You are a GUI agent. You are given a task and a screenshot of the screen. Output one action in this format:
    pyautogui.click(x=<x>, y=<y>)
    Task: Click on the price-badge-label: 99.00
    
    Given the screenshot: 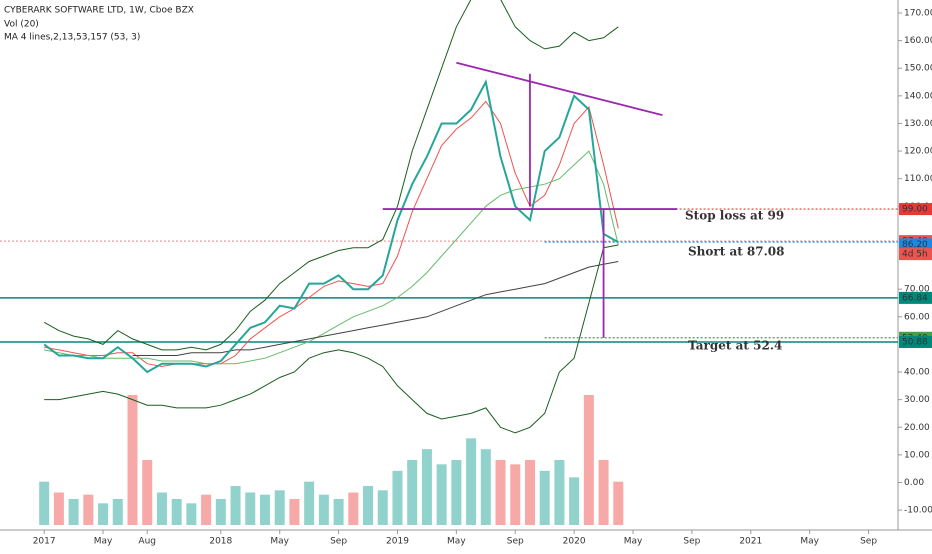 What is the action you would take?
    pyautogui.click(x=915, y=210)
    